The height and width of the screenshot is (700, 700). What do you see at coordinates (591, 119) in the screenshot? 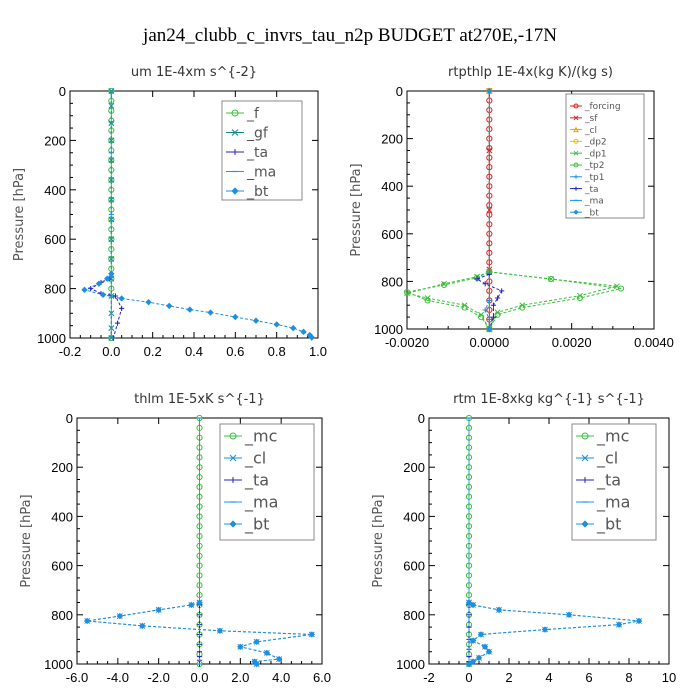
I see `panel2-legend-label: _sf` at bounding box center [591, 119].